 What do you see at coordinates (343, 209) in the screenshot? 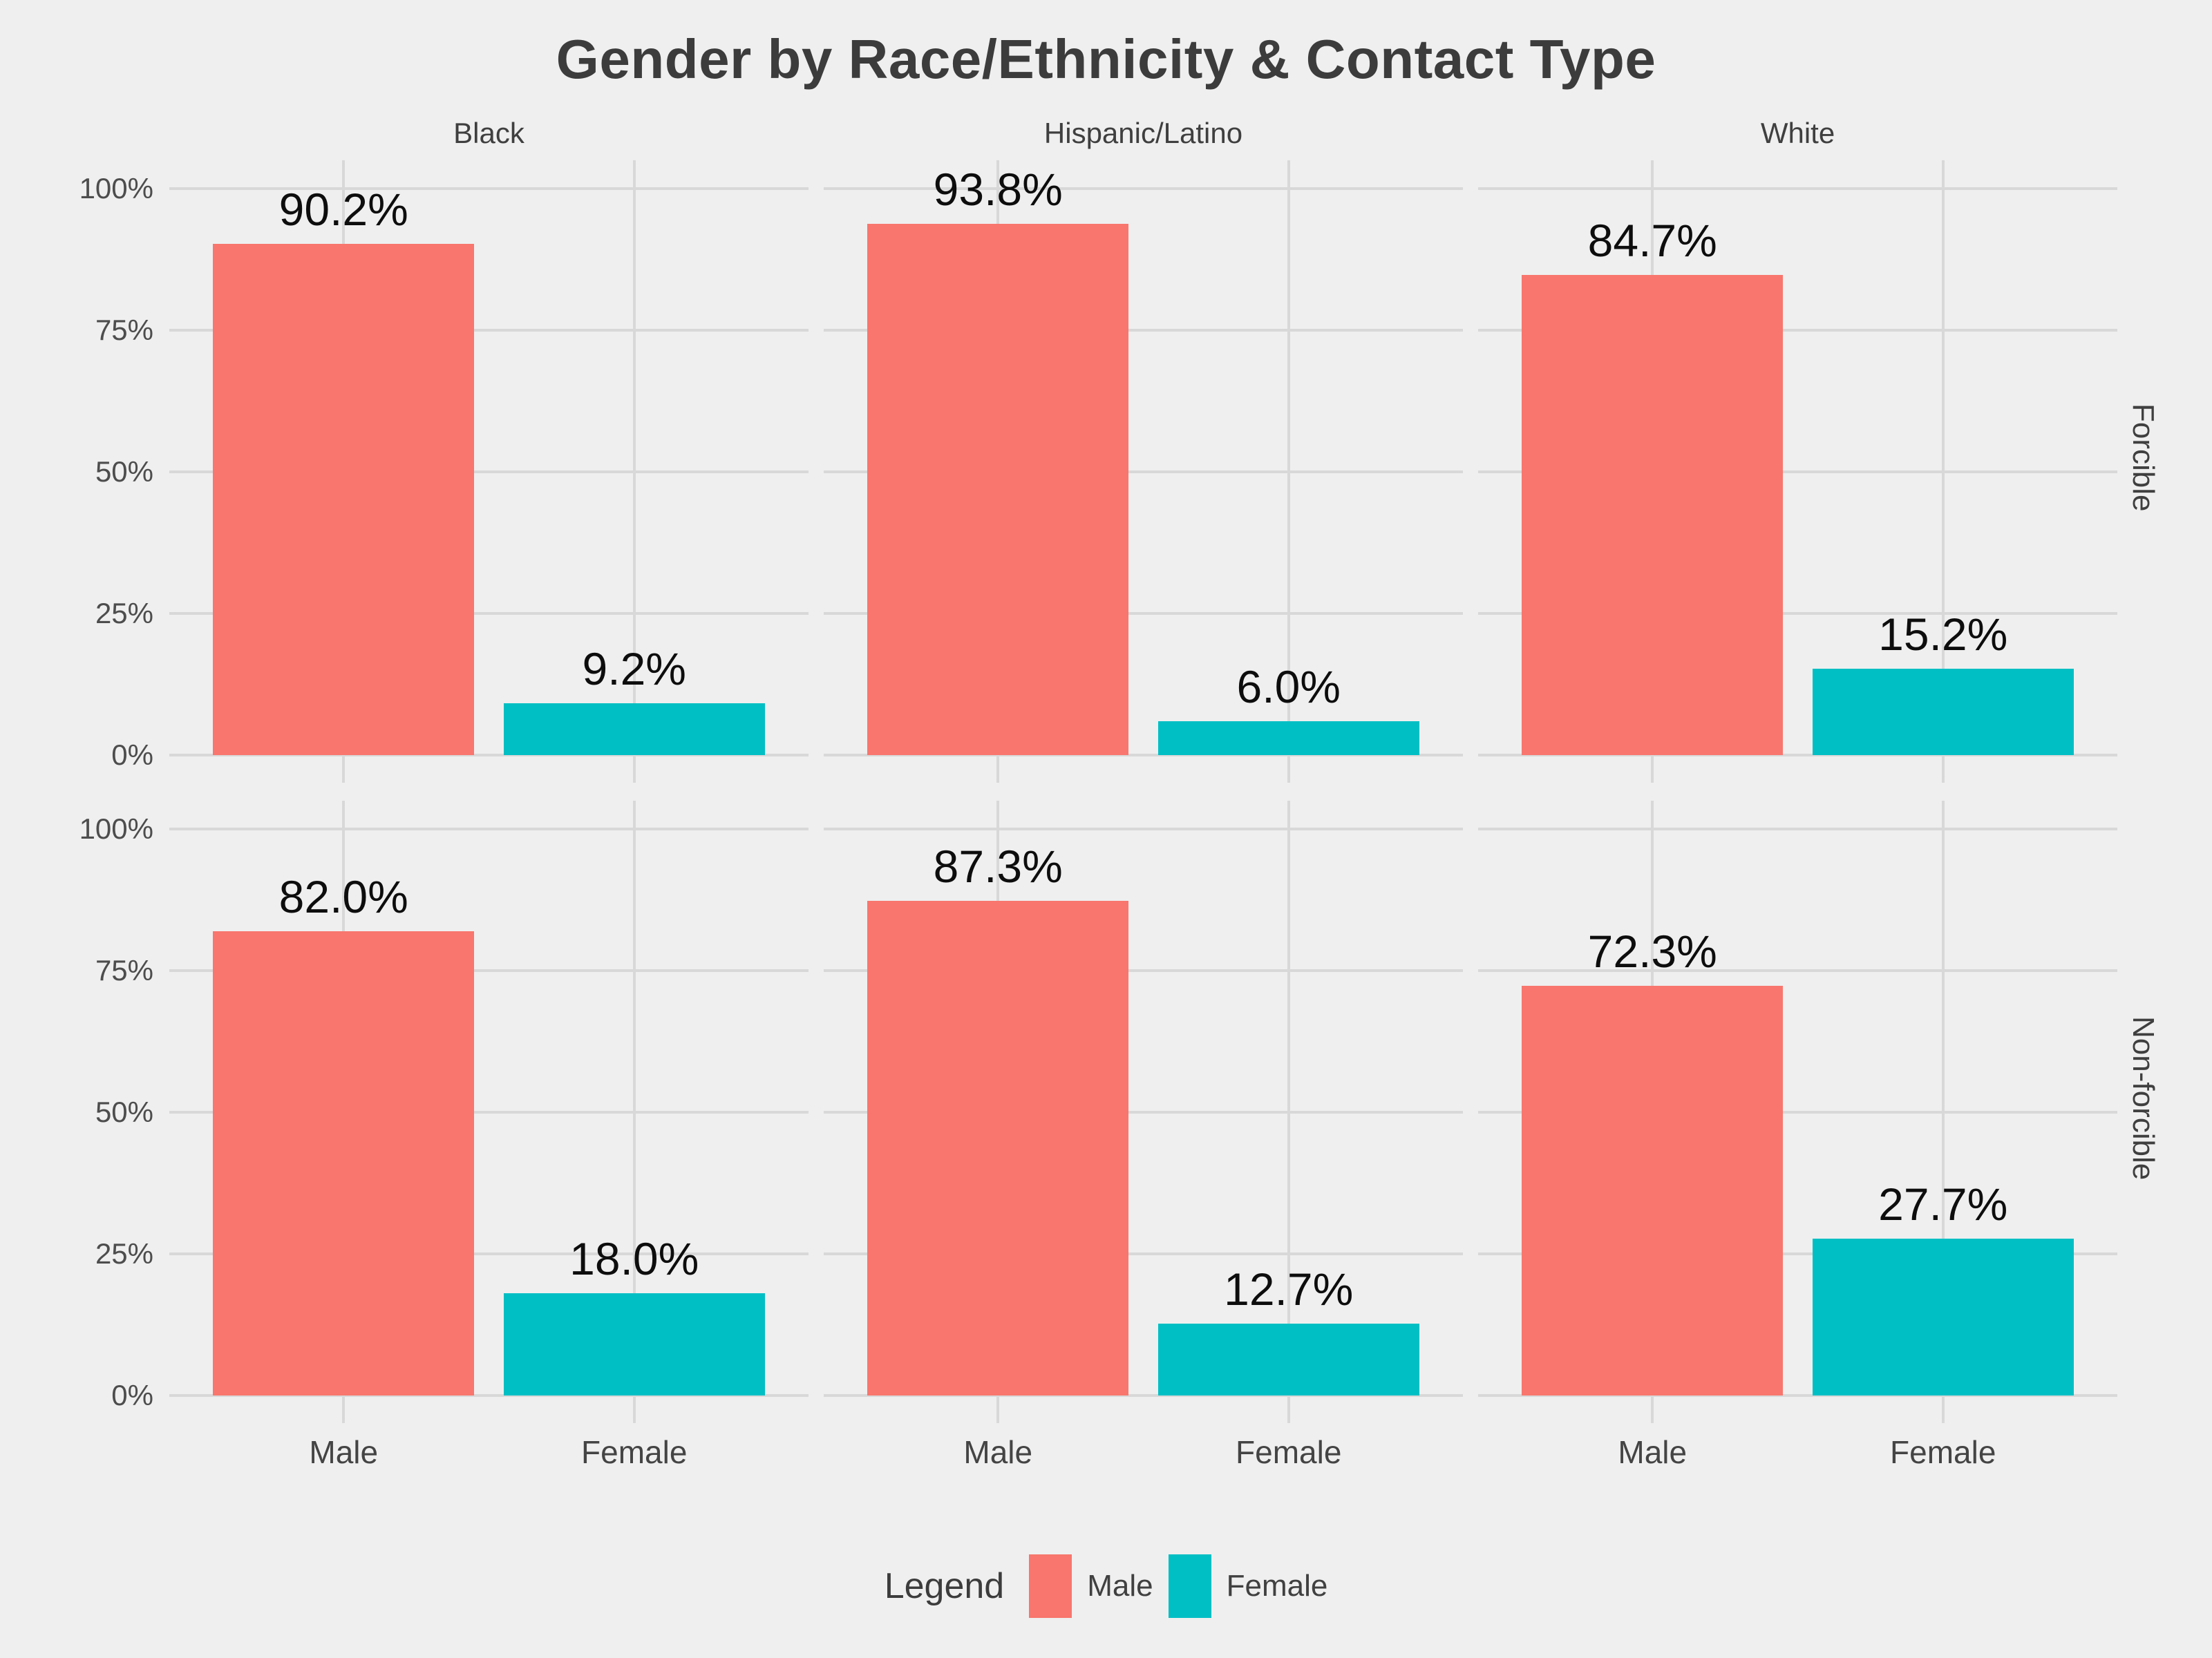
I see `bar-value-label: 90.2%` at bounding box center [343, 209].